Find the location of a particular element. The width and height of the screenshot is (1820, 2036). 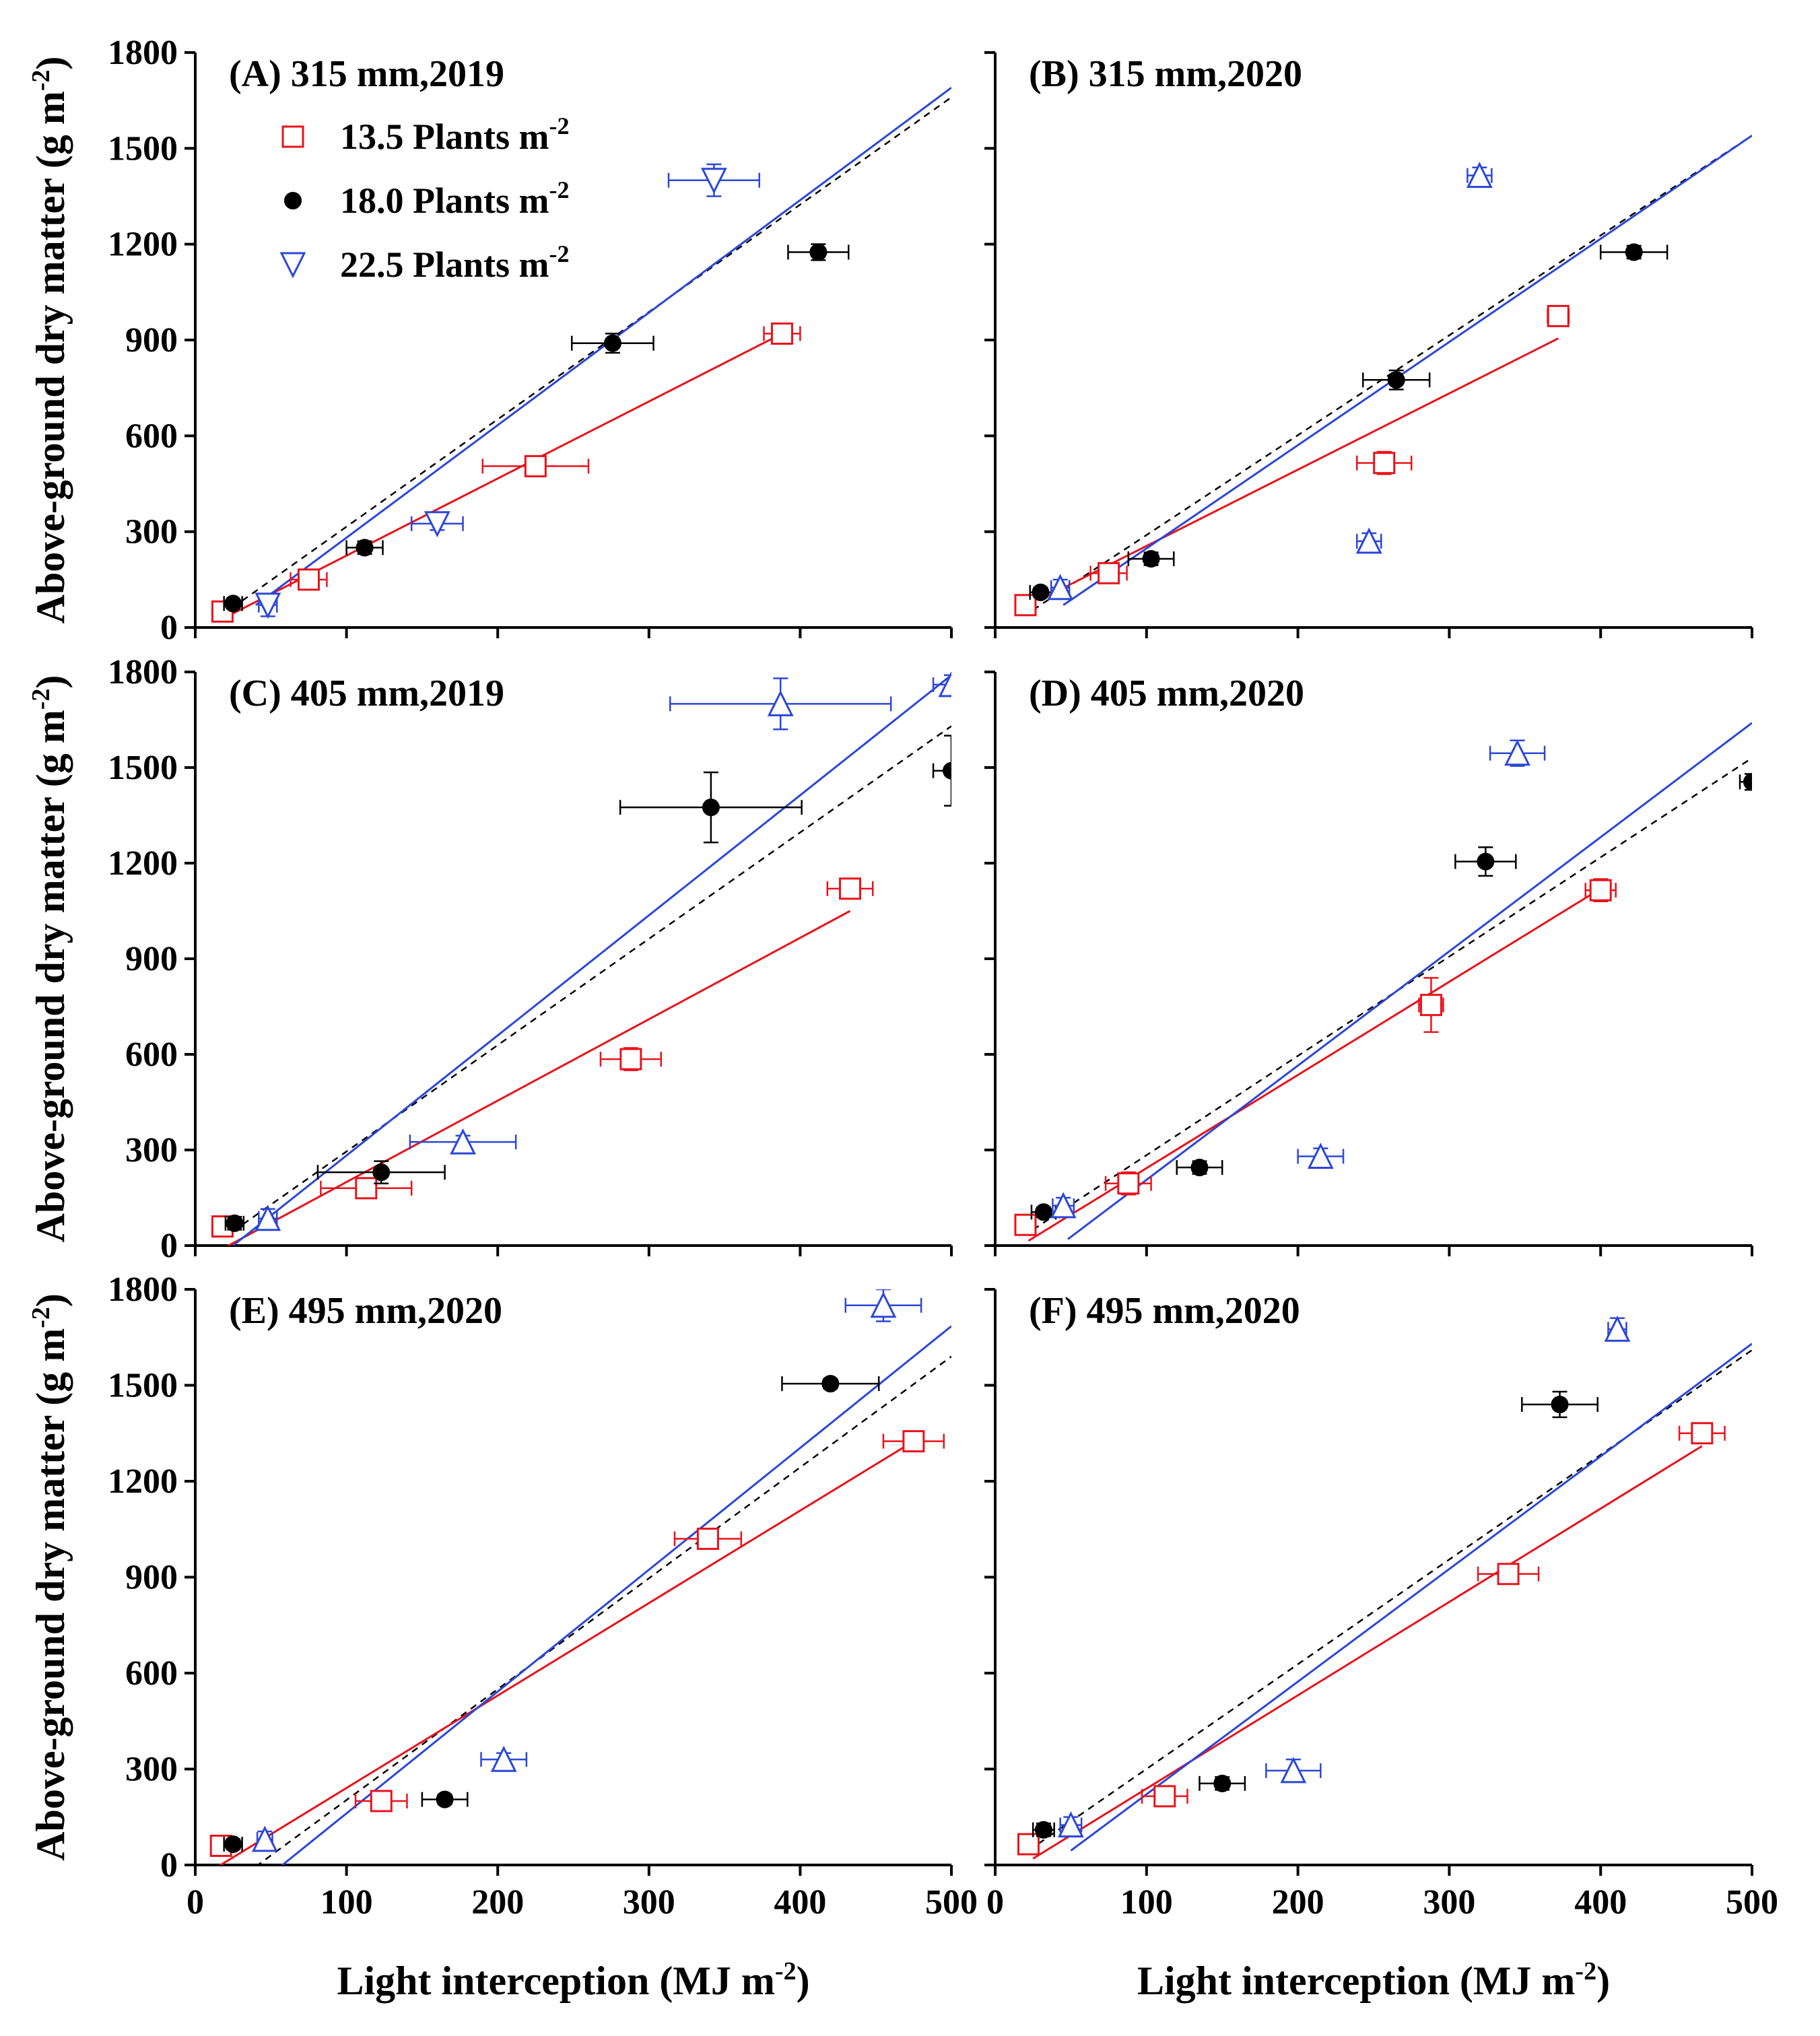

legend-marker-d180 is located at coordinates (293, 200).